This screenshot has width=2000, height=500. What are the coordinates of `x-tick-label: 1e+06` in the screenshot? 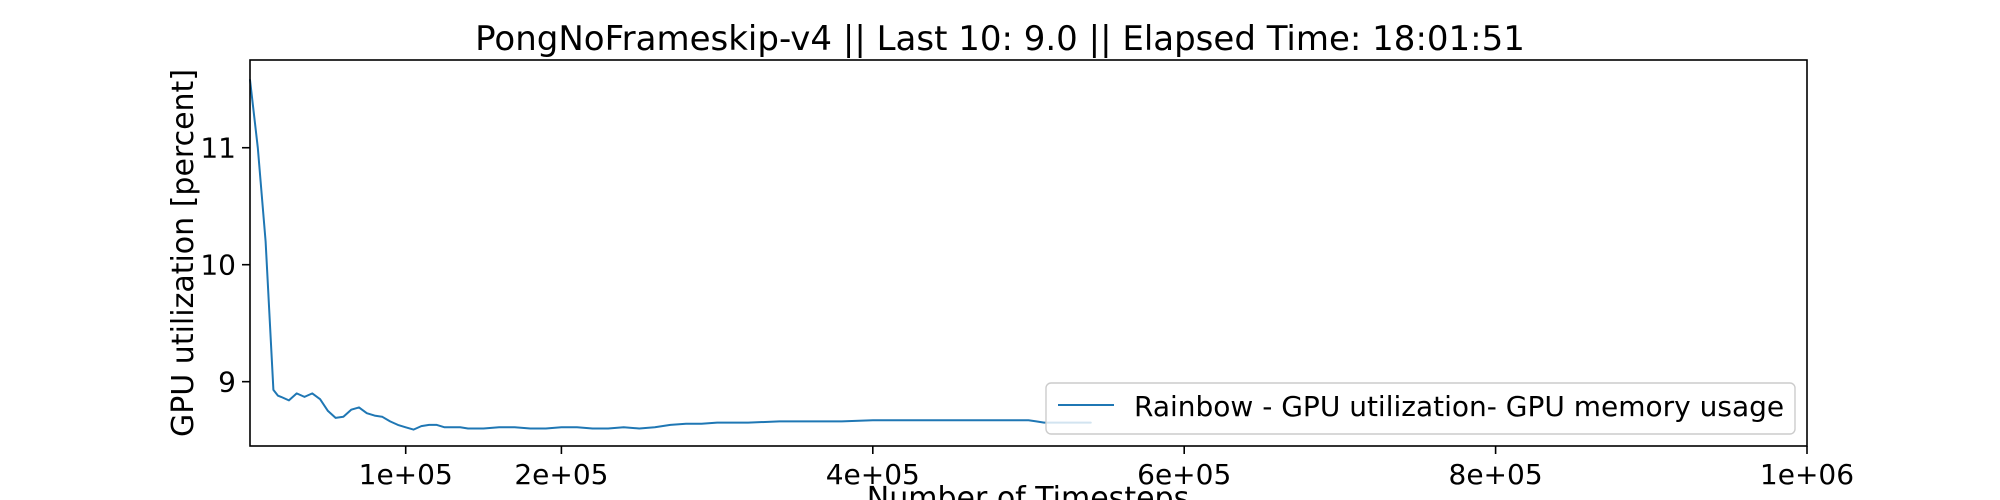 It's located at (1807, 474).